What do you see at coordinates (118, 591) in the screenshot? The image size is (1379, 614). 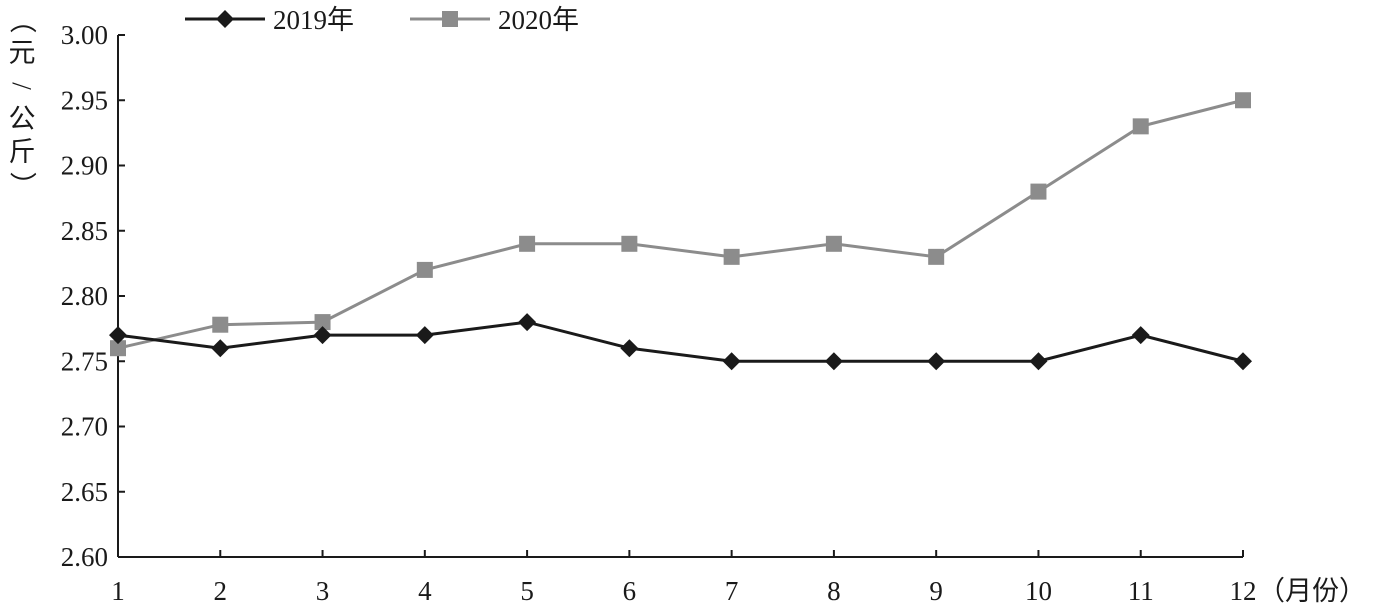 I see `x-tick-label: 1` at bounding box center [118, 591].